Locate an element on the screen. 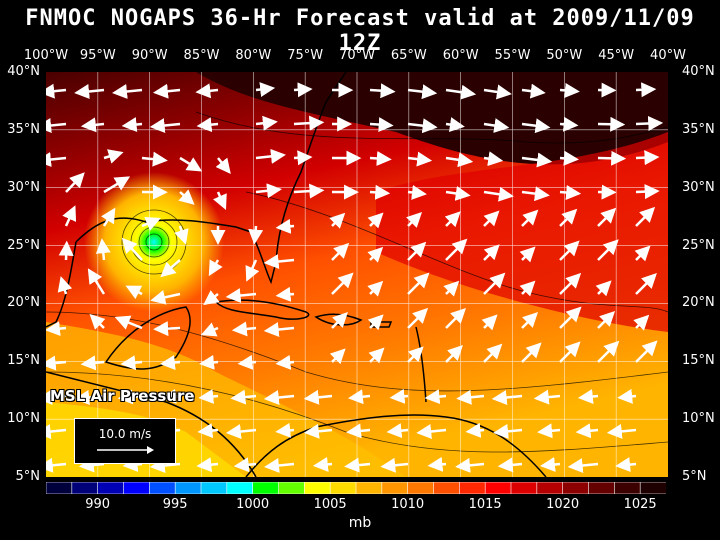 The image size is (720, 540). colorbar-tick-label: 1020 is located at coordinates (563, 504).